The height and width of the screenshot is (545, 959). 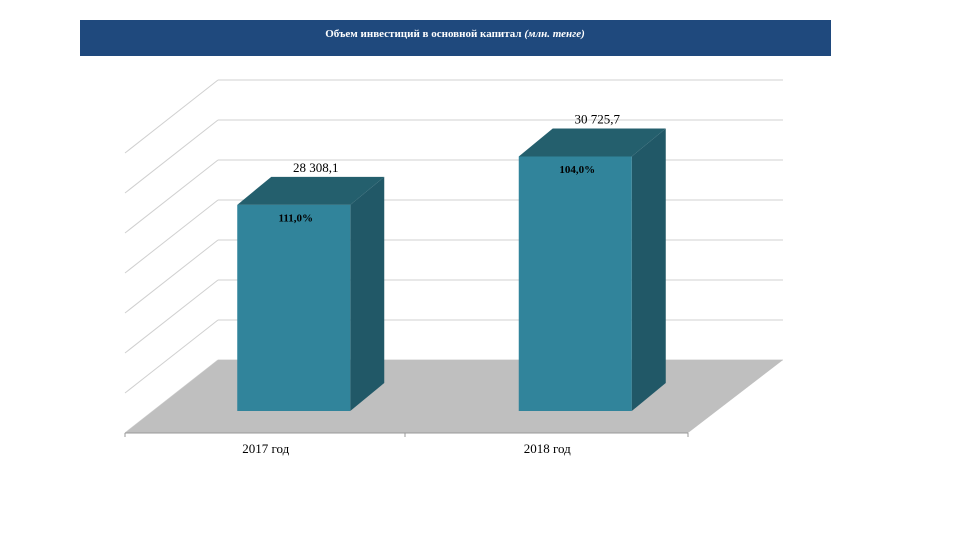 I want to click on chart-title: Объем инвестиций в основной капитал, so click(x=423, y=34).